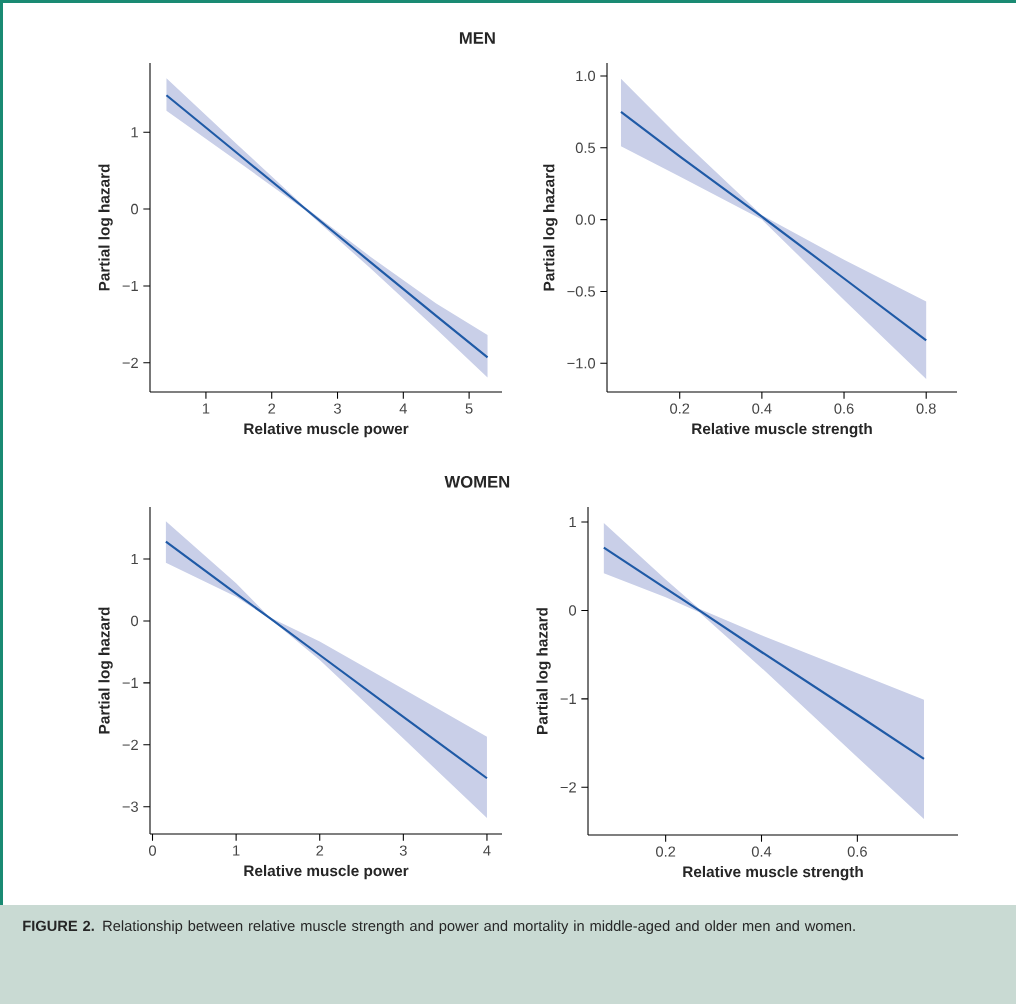  What do you see at coordinates (152, 850) in the screenshot?
I see `x-tick-label: 0` at bounding box center [152, 850].